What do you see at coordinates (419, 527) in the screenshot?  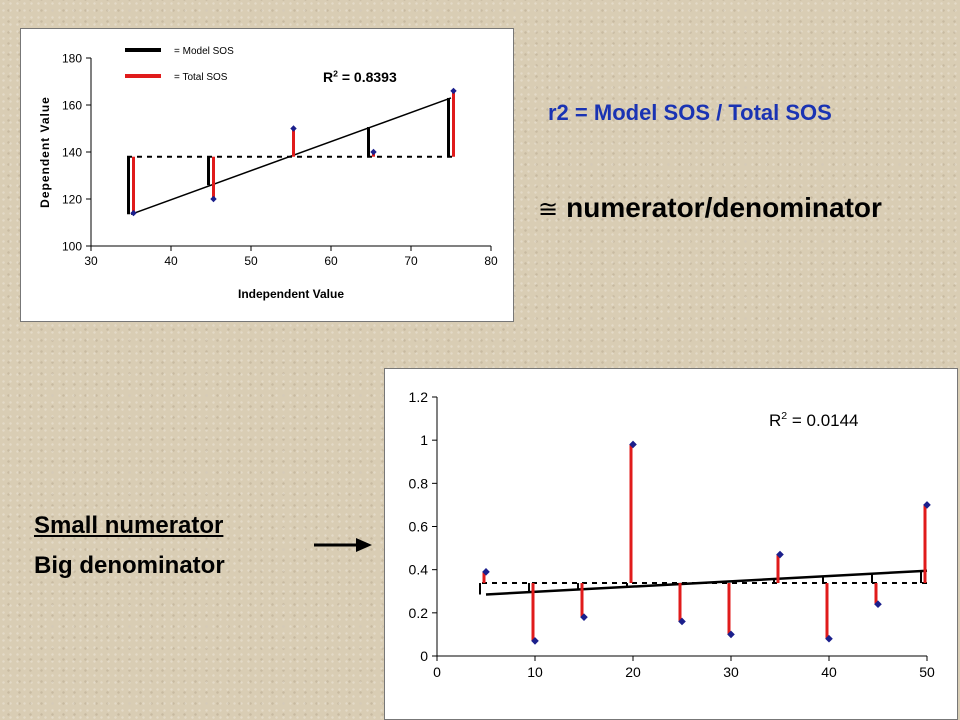 I see `y-tick-label: 0.6` at bounding box center [419, 527].